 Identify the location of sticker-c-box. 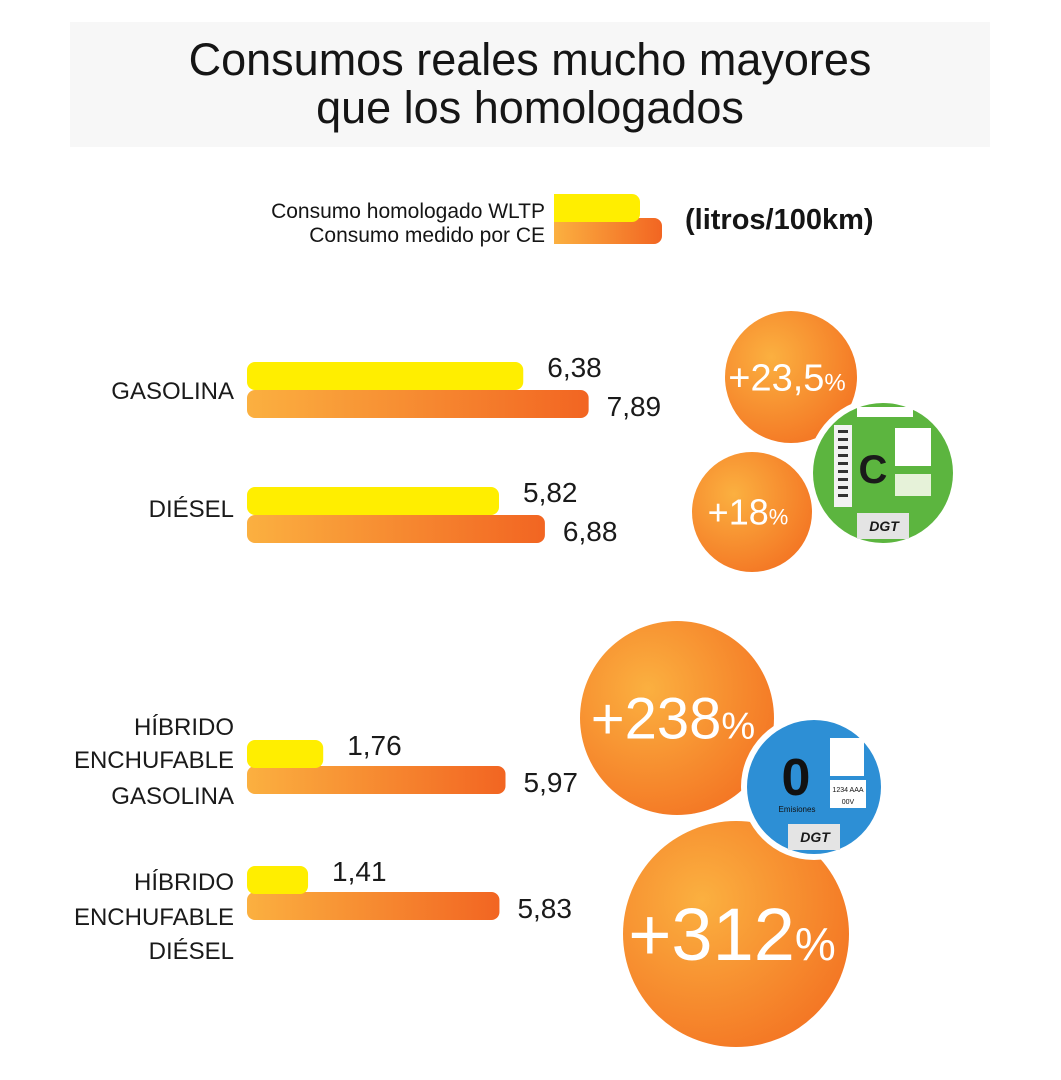
(913, 447).